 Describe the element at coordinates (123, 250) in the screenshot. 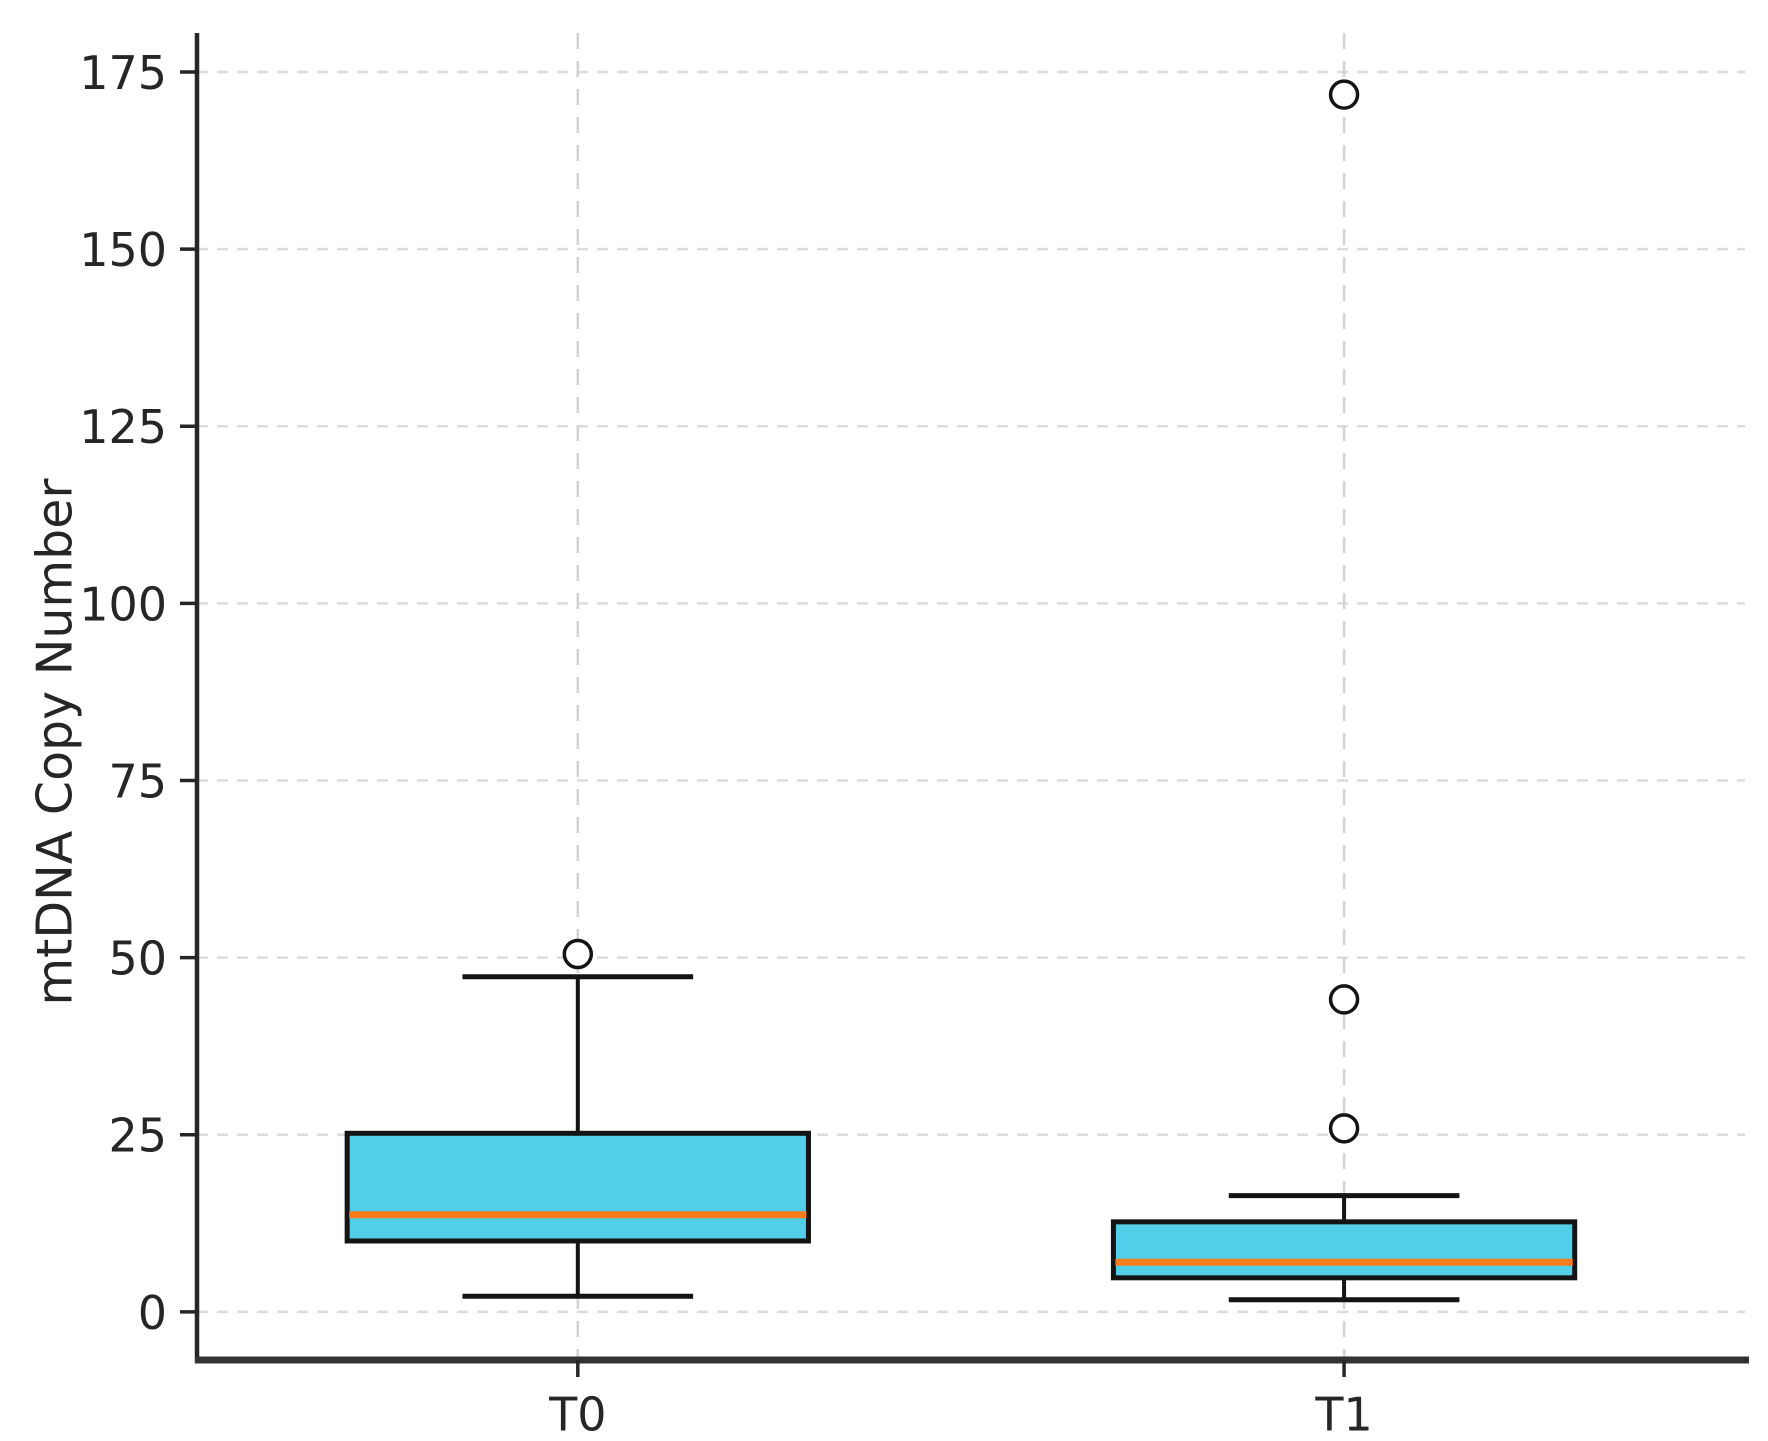

I see `y-tick-label: 150` at that location.